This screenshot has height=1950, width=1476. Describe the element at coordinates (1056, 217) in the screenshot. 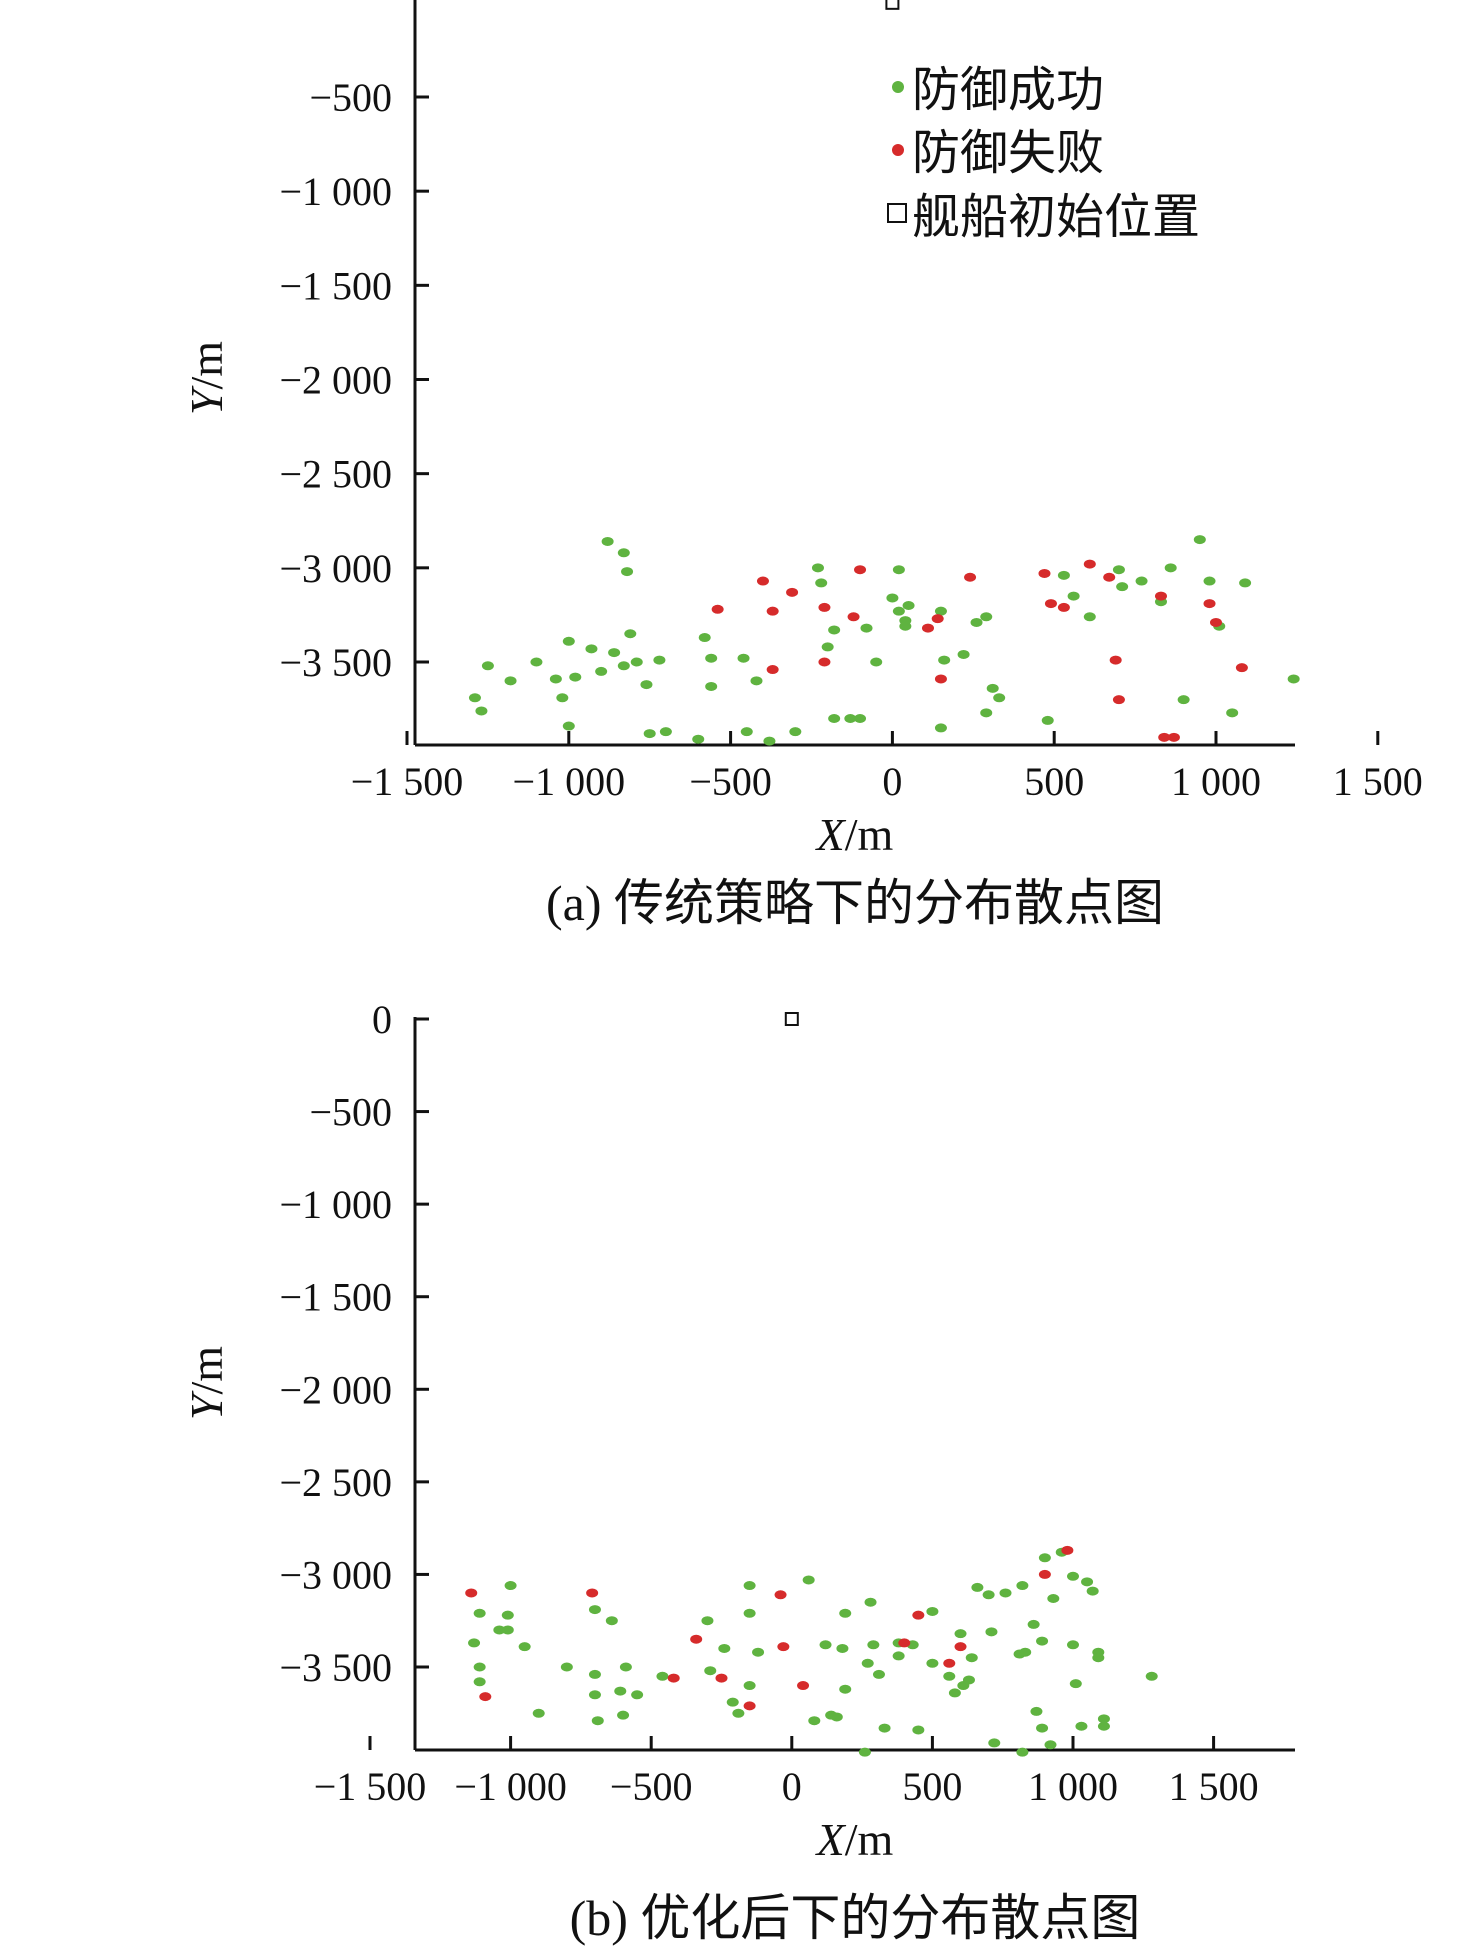

I see `legend-label: 舰船初始位置` at that location.